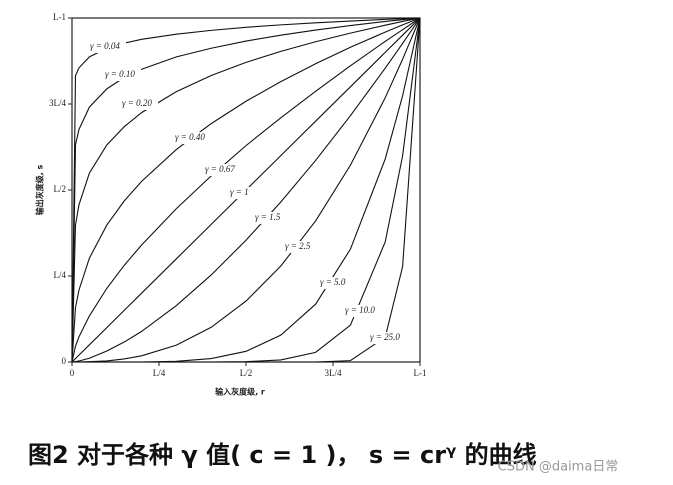 The image size is (673, 485). What do you see at coordinates (268, 217) in the screenshot?
I see `curve-label: γ = 1.5` at bounding box center [268, 217].